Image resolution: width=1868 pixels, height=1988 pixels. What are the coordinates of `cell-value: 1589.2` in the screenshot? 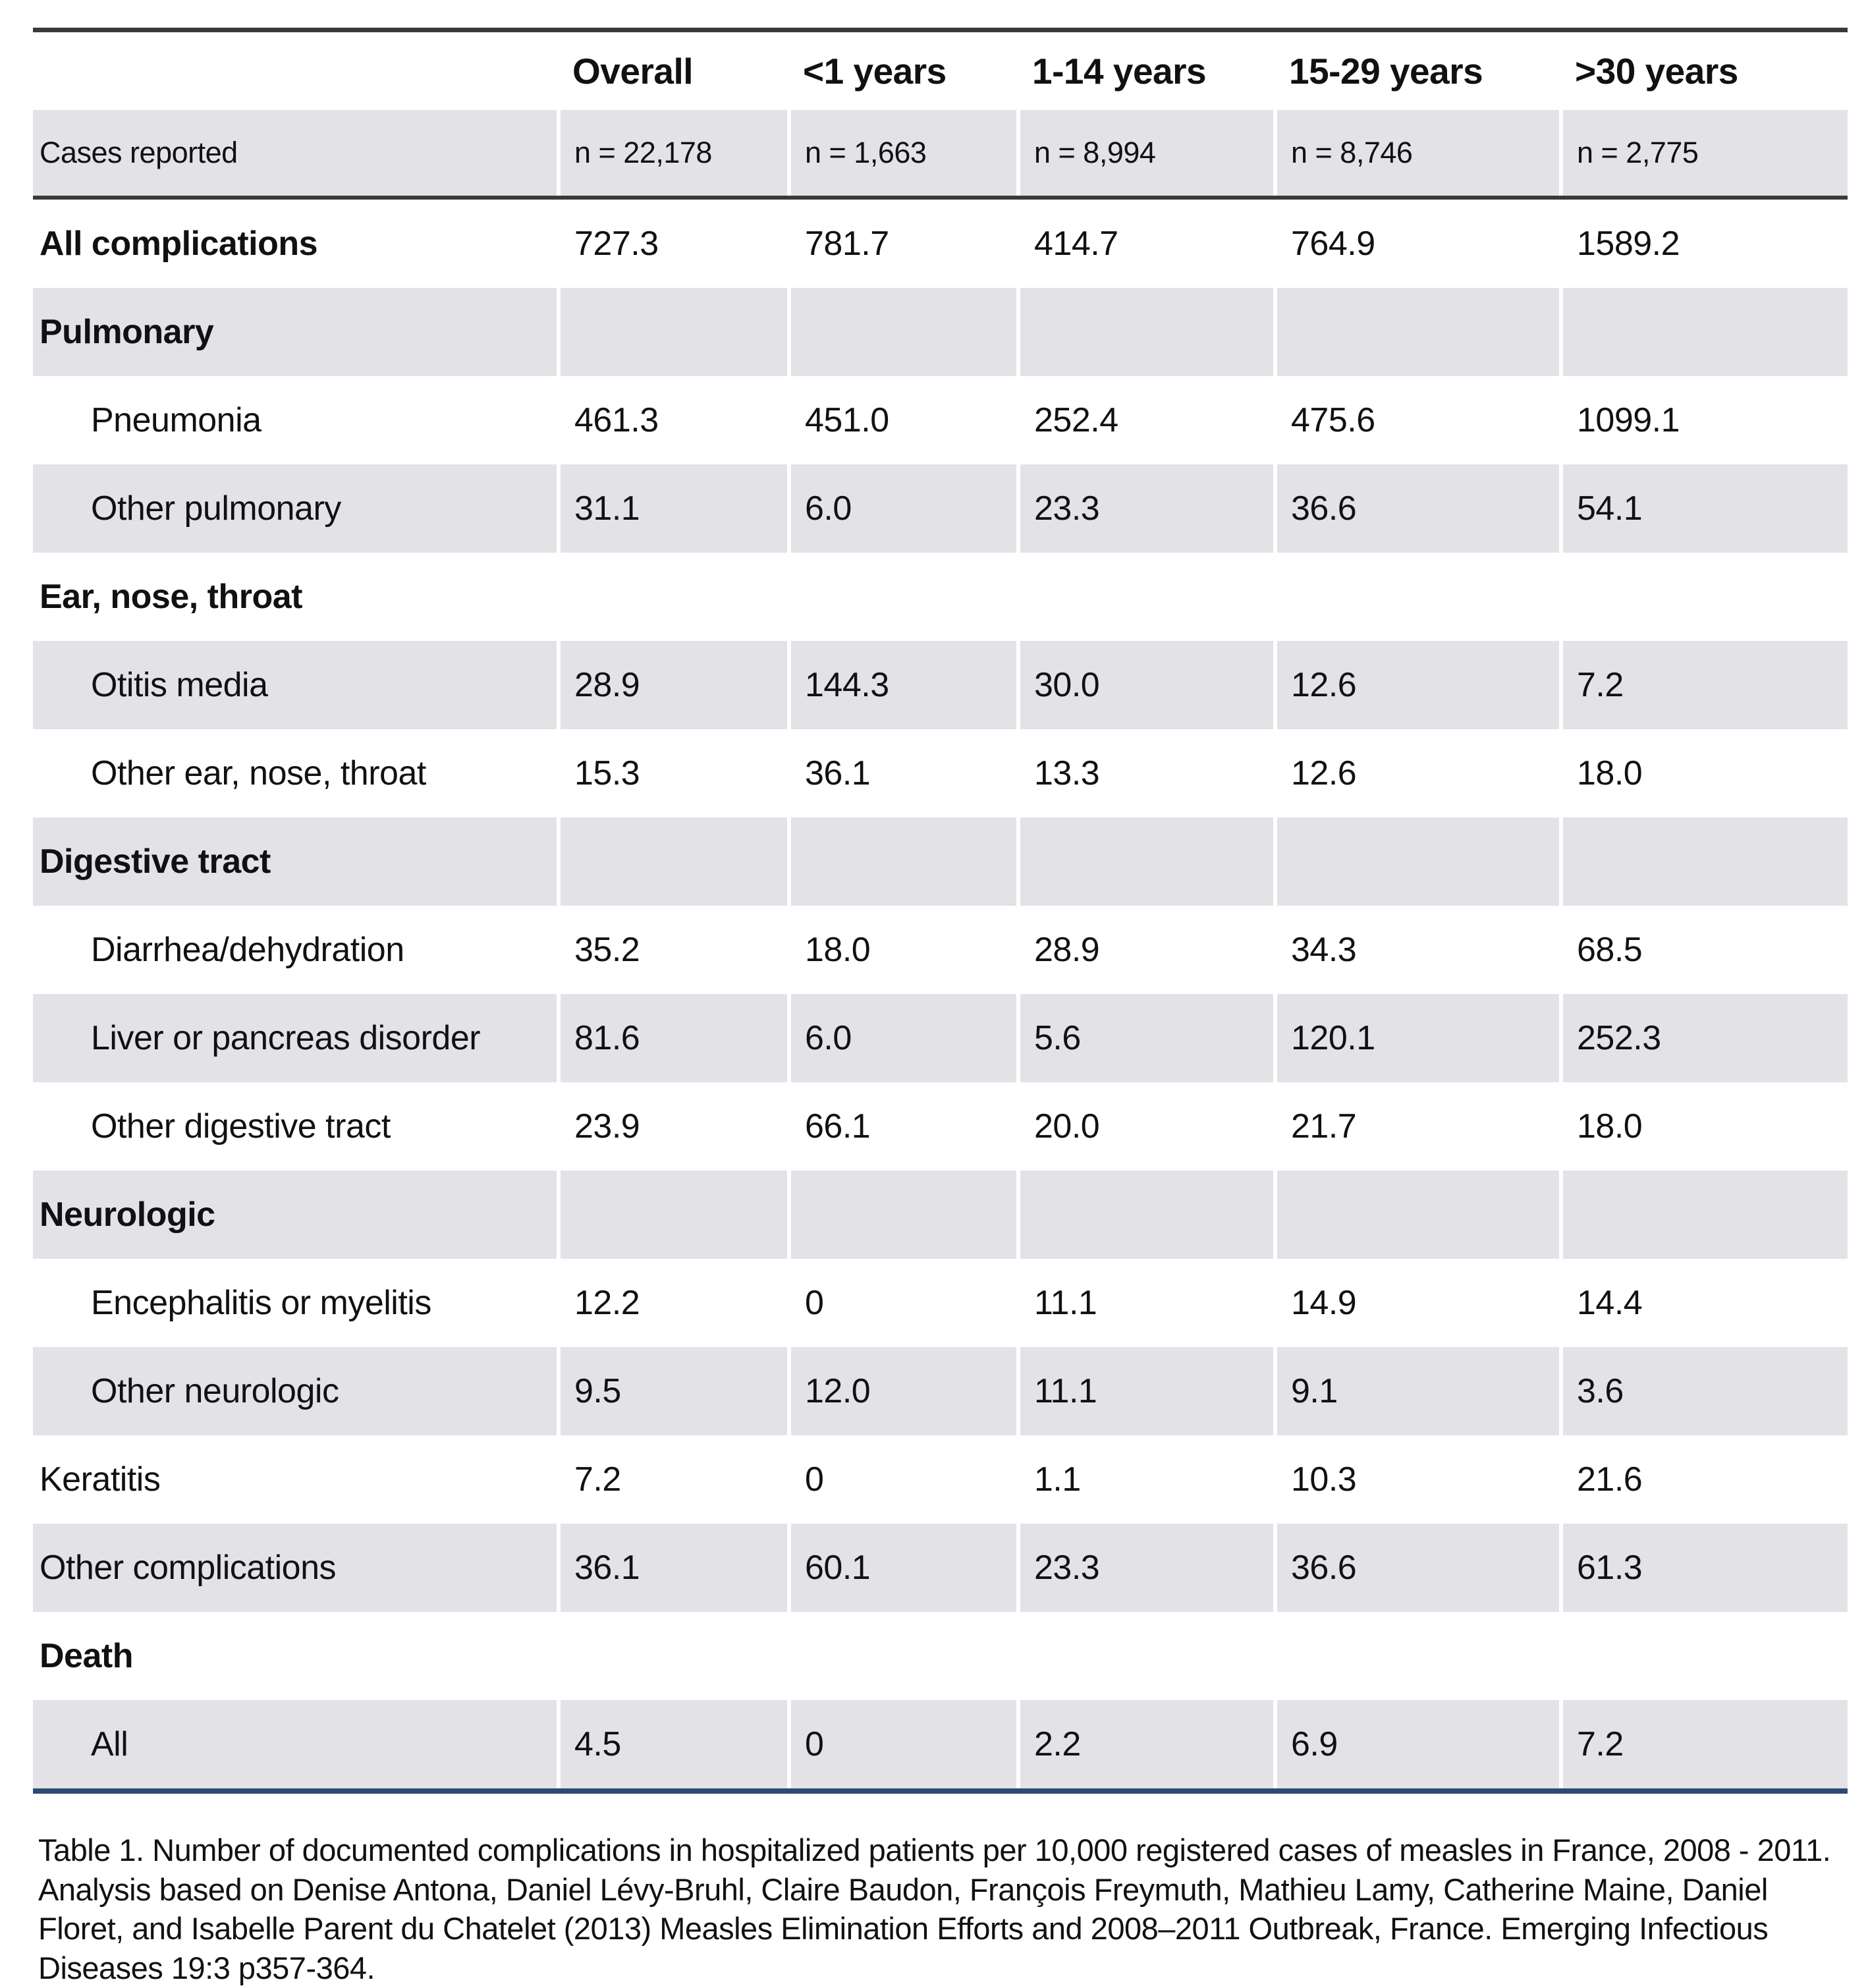 It's located at (1703, 243).